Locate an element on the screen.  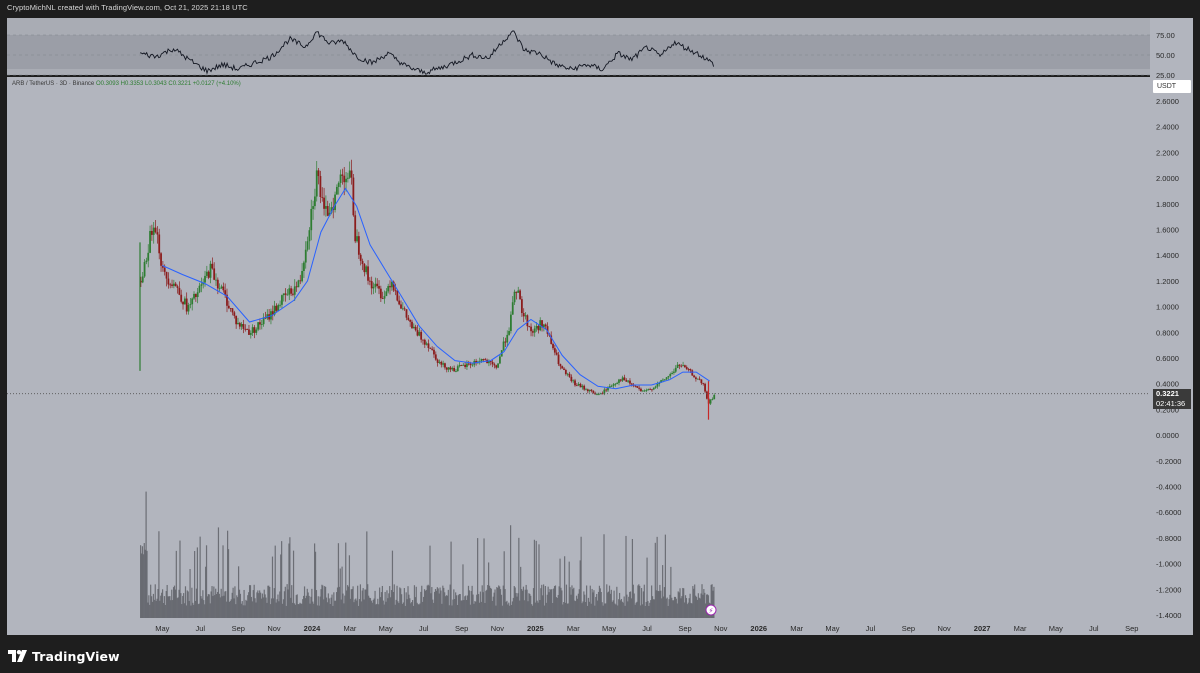
event-marker is located at coordinates (711, 610).